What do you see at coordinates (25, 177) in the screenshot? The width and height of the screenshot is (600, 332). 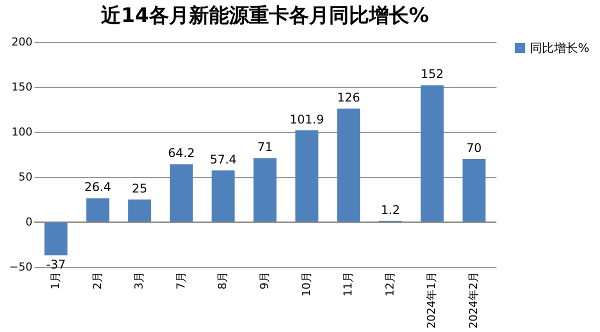 I see `y-tick-label: 50` at bounding box center [25, 177].